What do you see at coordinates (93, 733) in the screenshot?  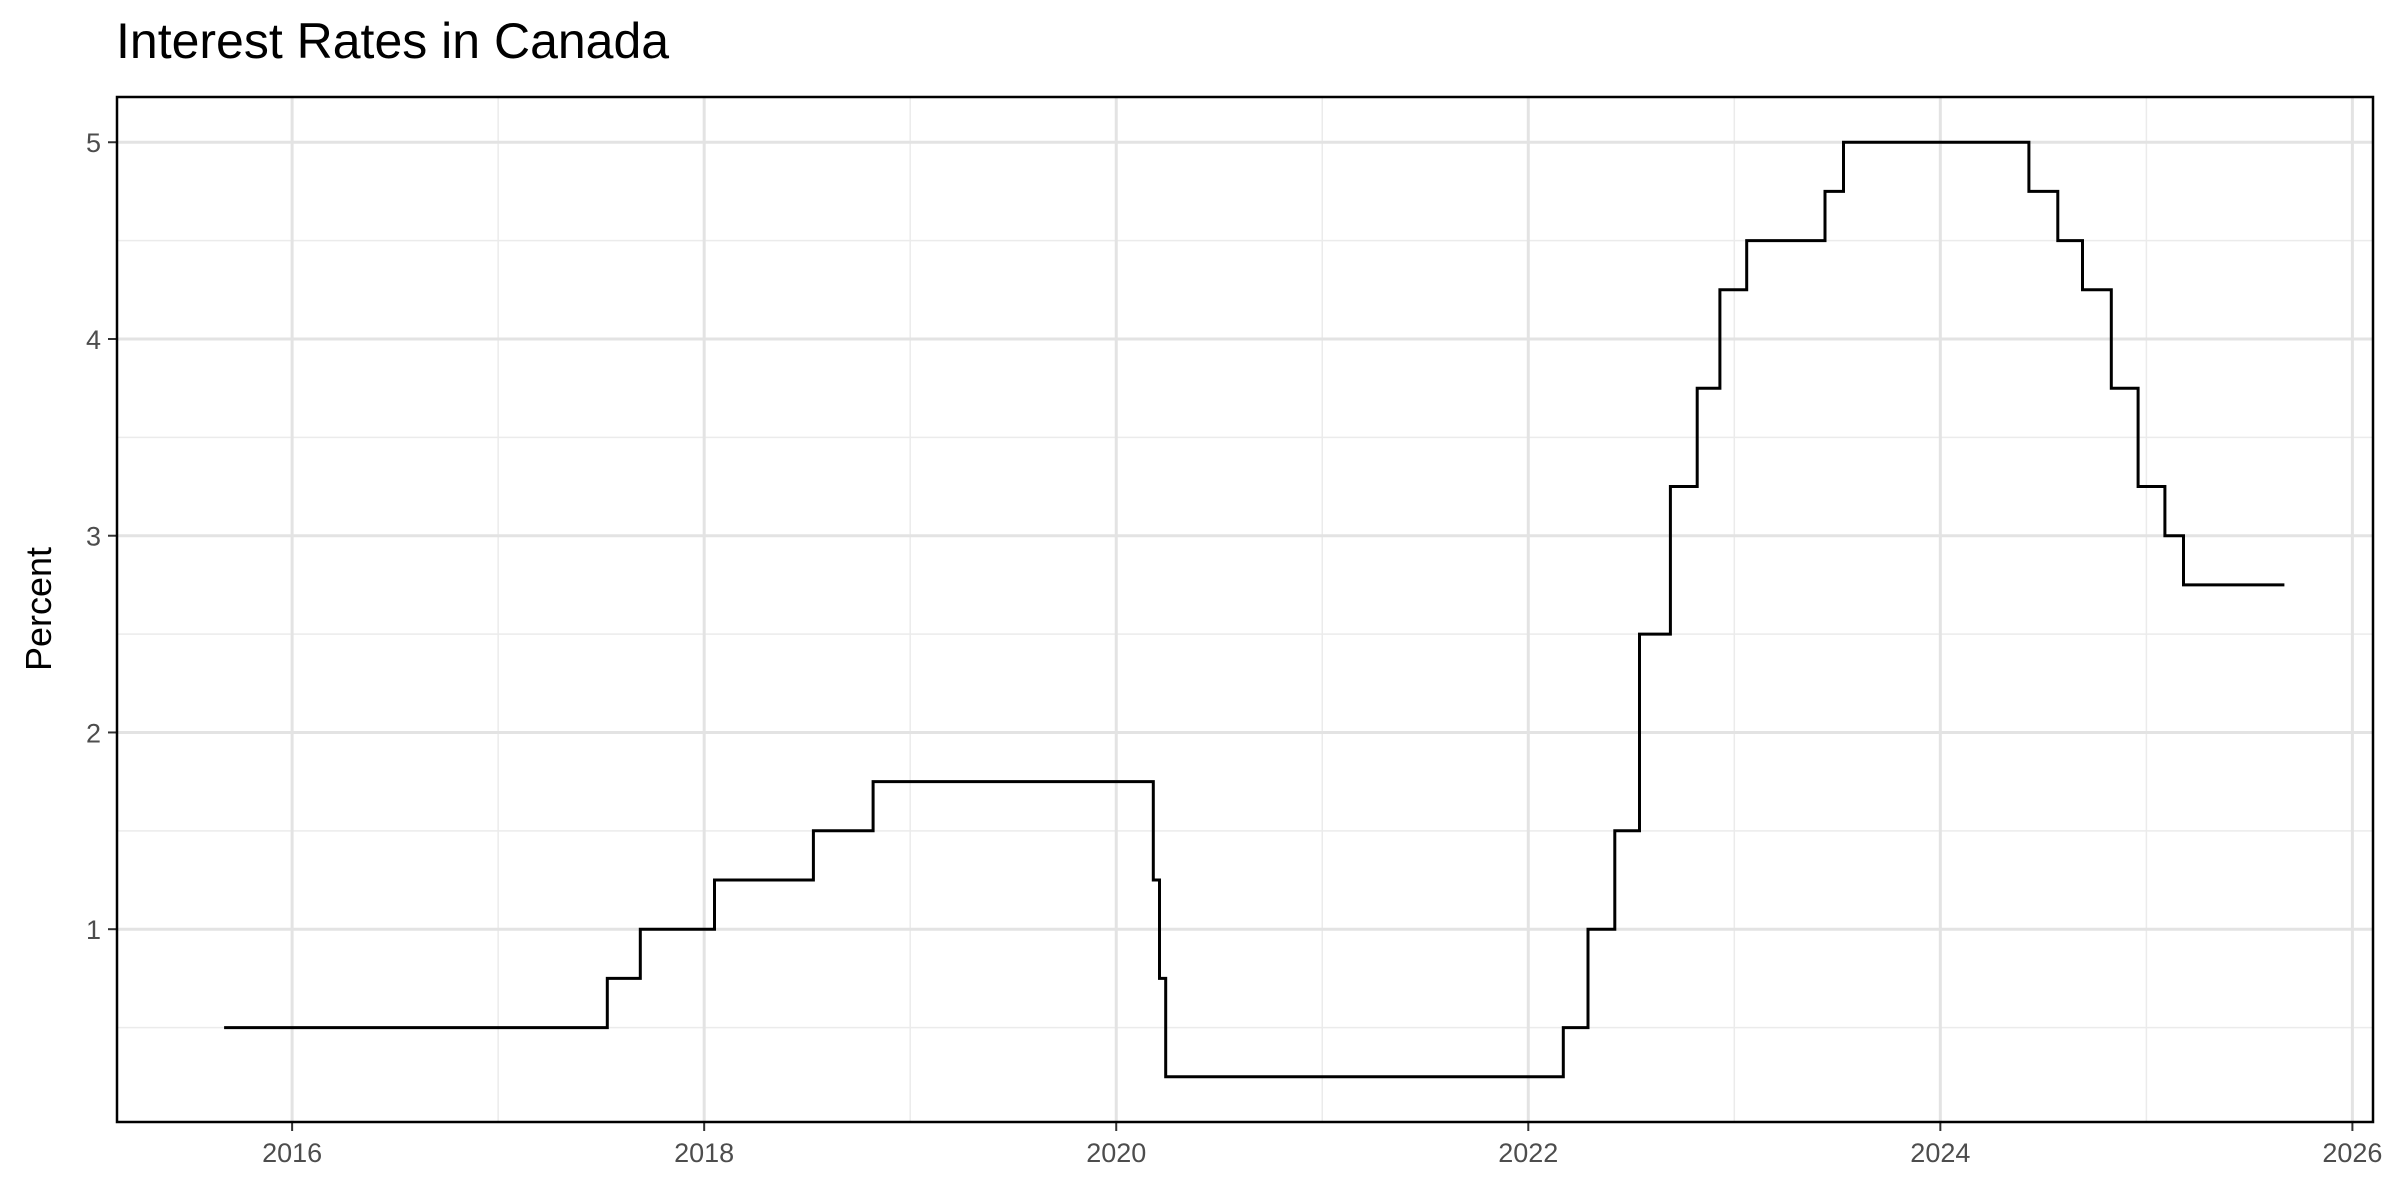 I see `y-tick-label: 2` at bounding box center [93, 733].